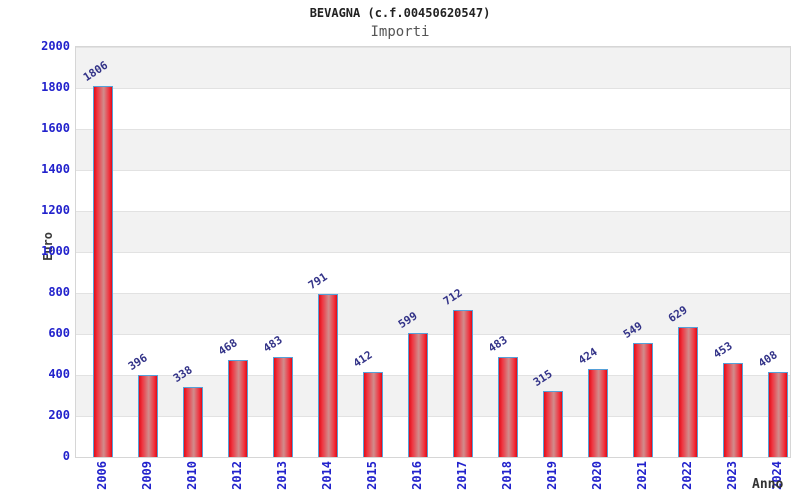 The height and width of the screenshot is (500, 800). What do you see at coordinates (147, 475) in the screenshot?
I see `x-tick-label: 2009` at bounding box center [147, 475].